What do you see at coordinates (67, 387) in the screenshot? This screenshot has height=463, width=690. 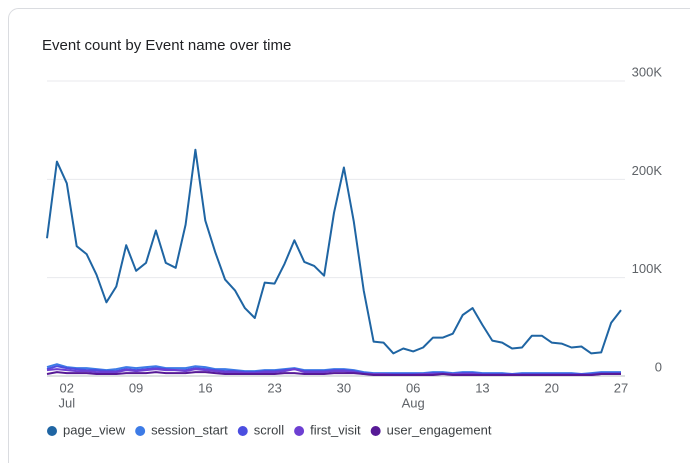 I see `x-tick-label: 02` at bounding box center [67, 387].